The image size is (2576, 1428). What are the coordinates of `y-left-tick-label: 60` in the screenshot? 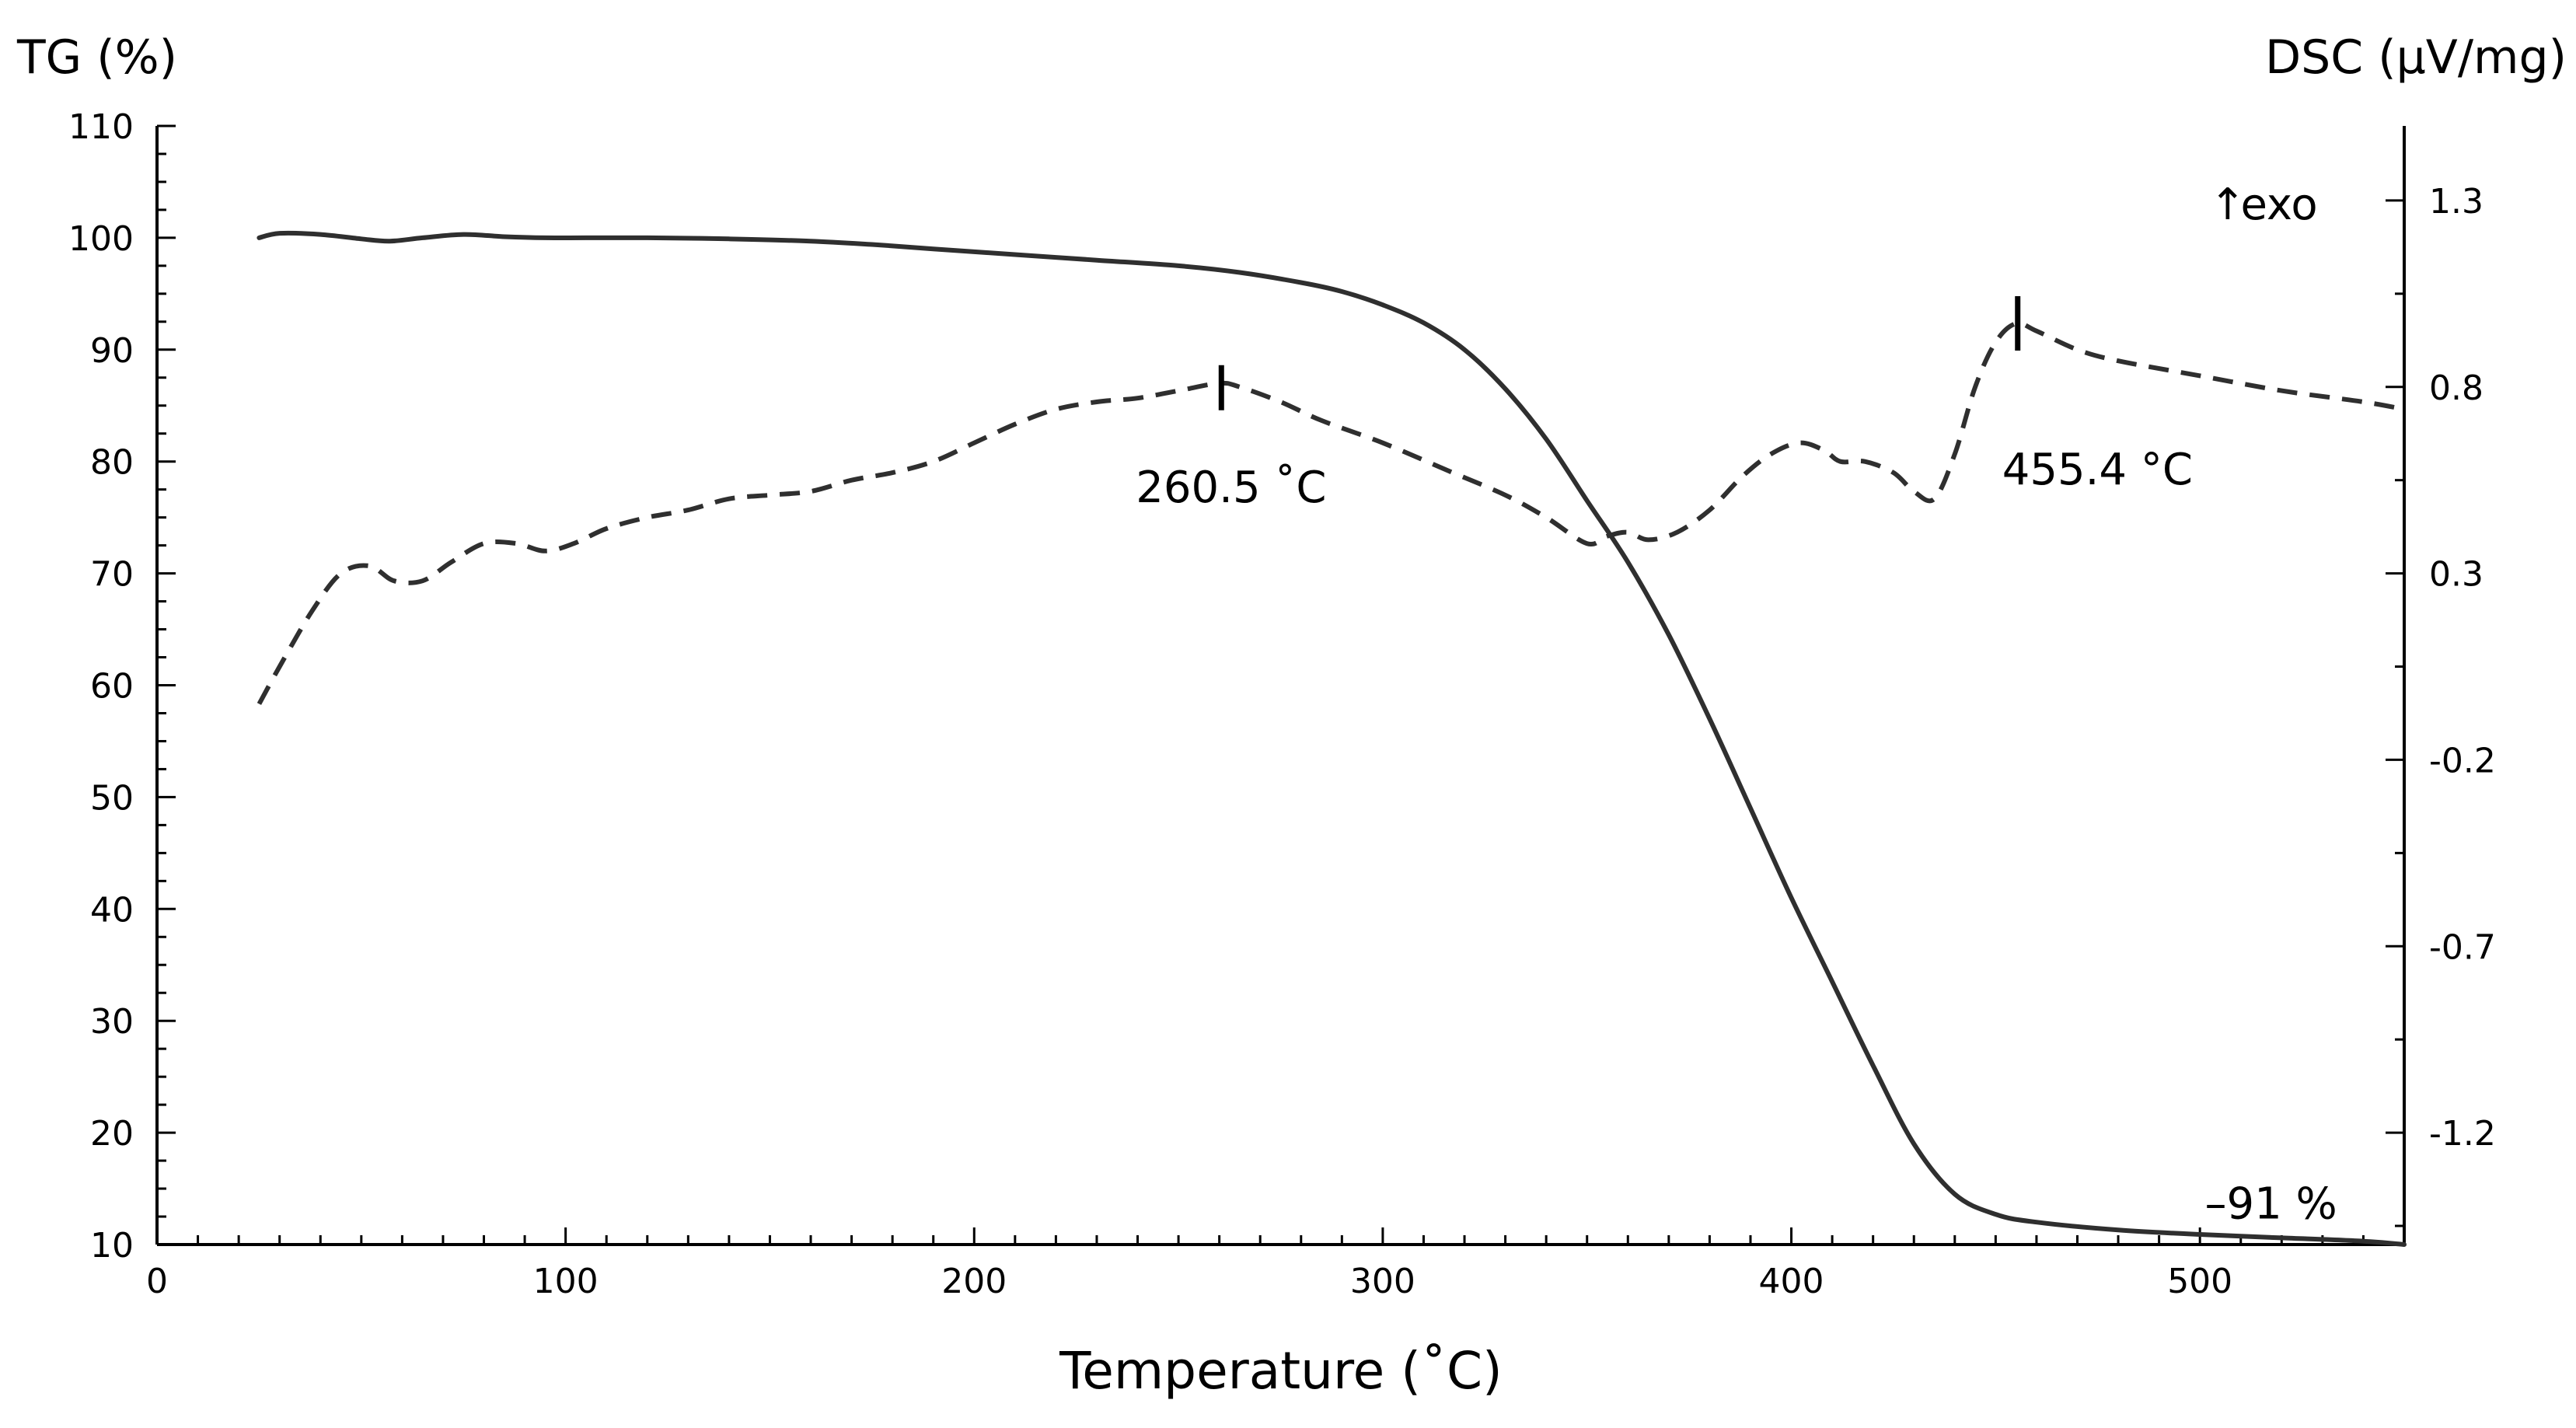 It's located at (112, 687).